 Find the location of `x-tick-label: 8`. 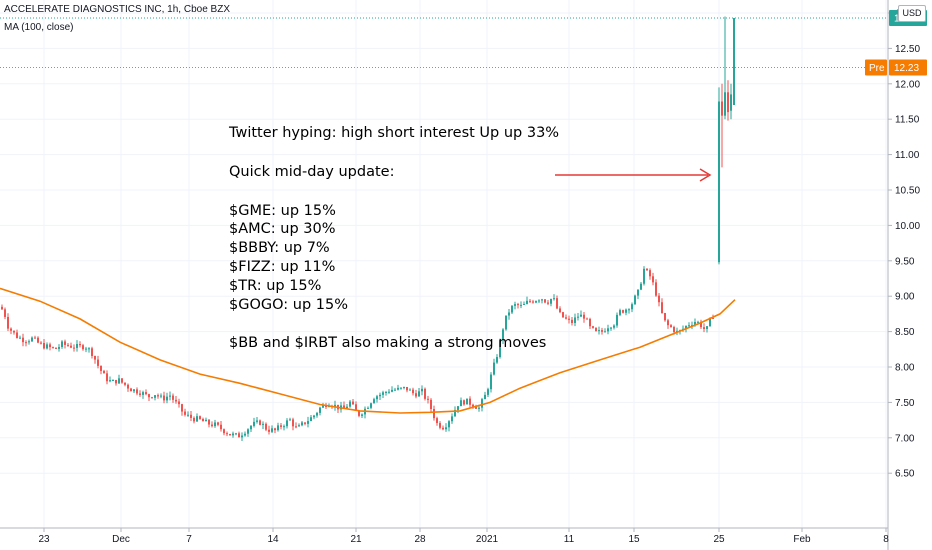

x-tick-label: 8 is located at coordinates (886, 539).